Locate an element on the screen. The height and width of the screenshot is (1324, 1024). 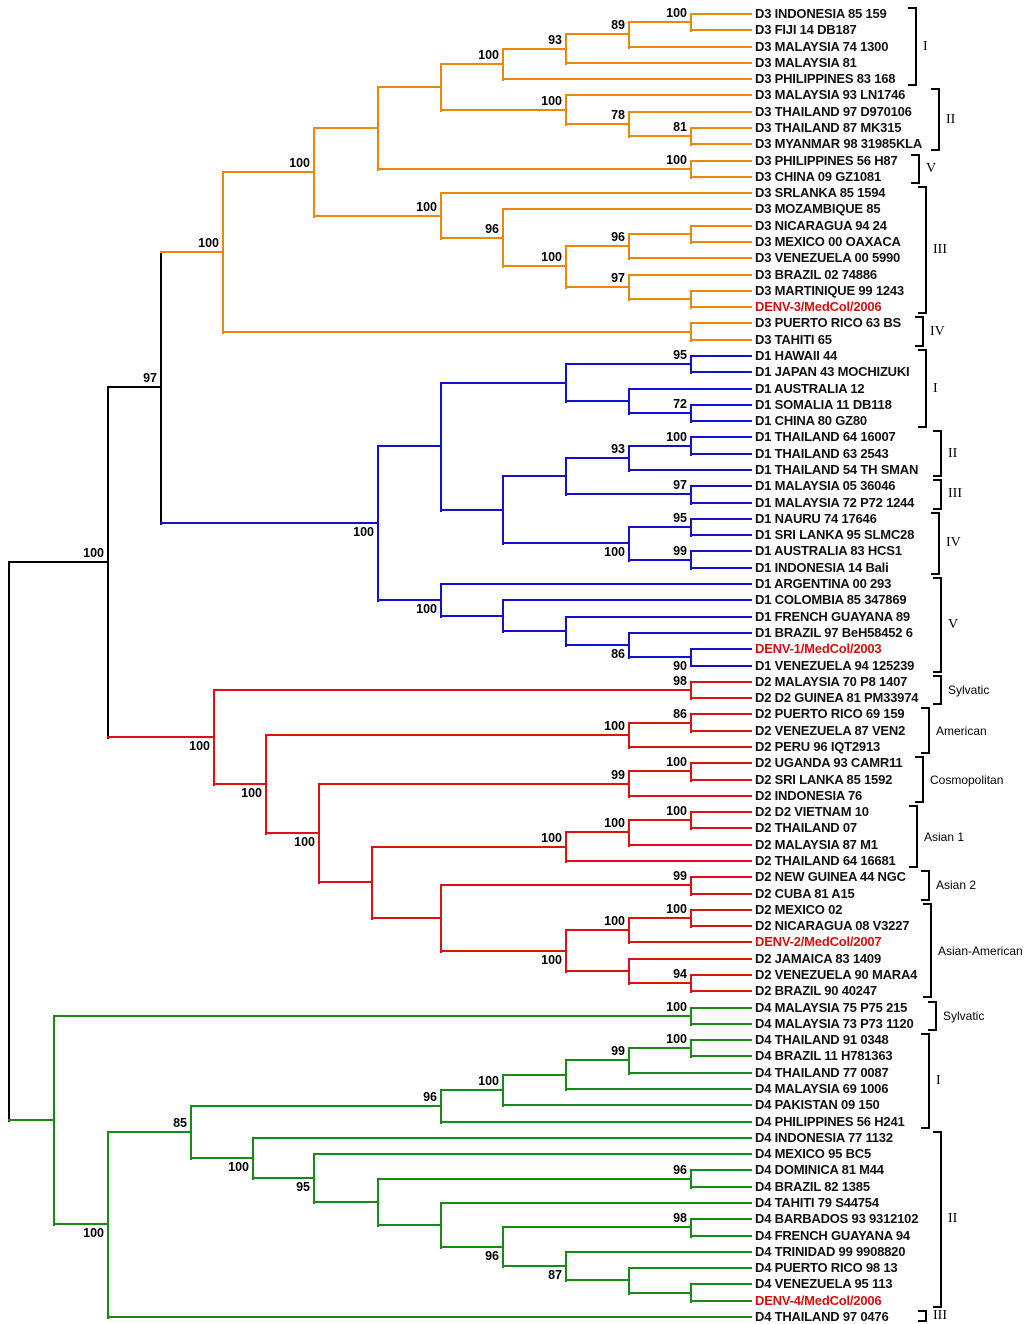
taxon-label: D2 VENEZUELA 90 MARA4 is located at coordinates (836, 974).